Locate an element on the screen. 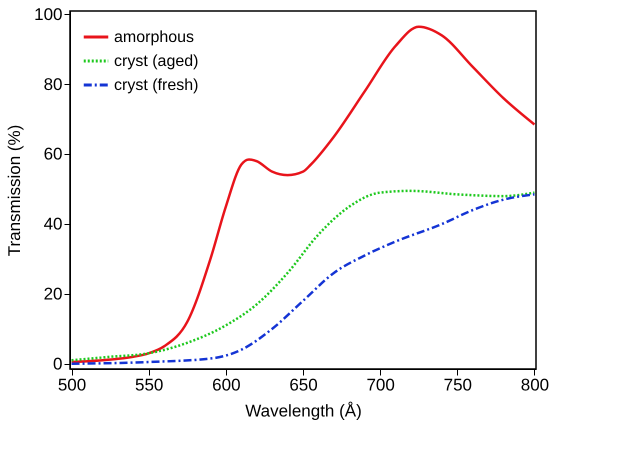 This screenshot has height=463, width=628. legend-label: cryst (aged) is located at coordinates (156, 61).